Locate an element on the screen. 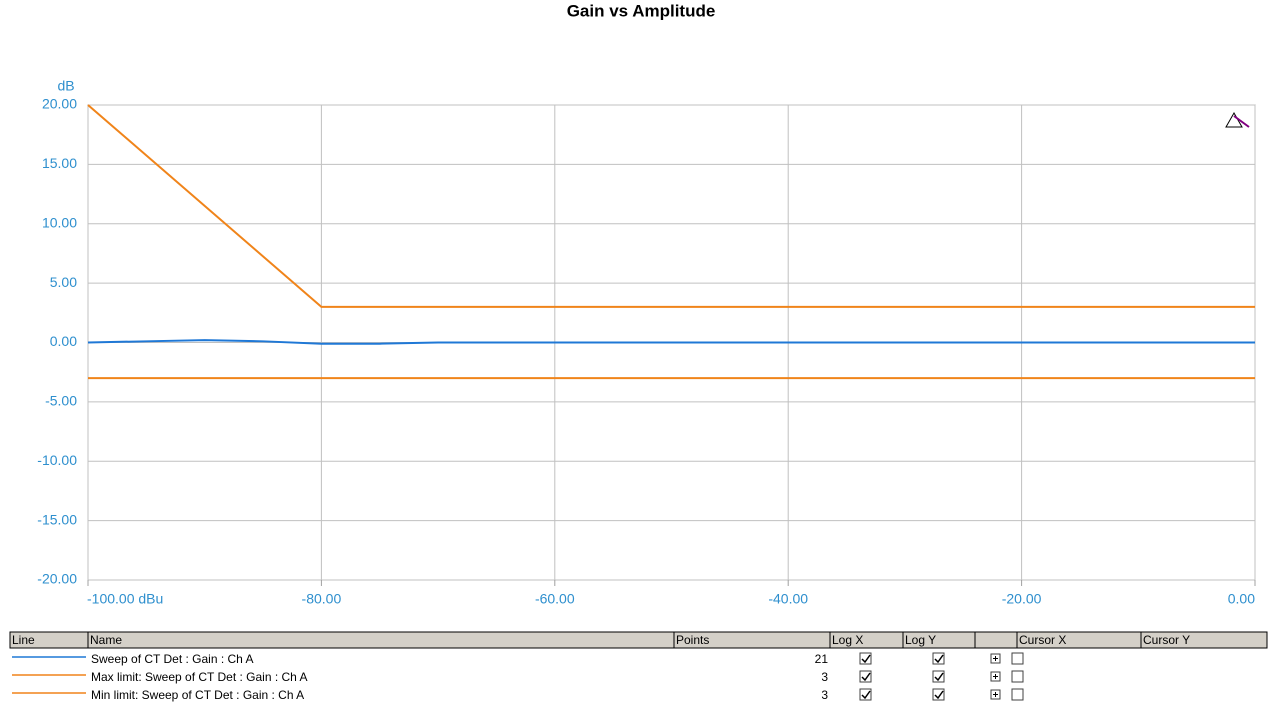  table-header is located at coordinates (638, 640).